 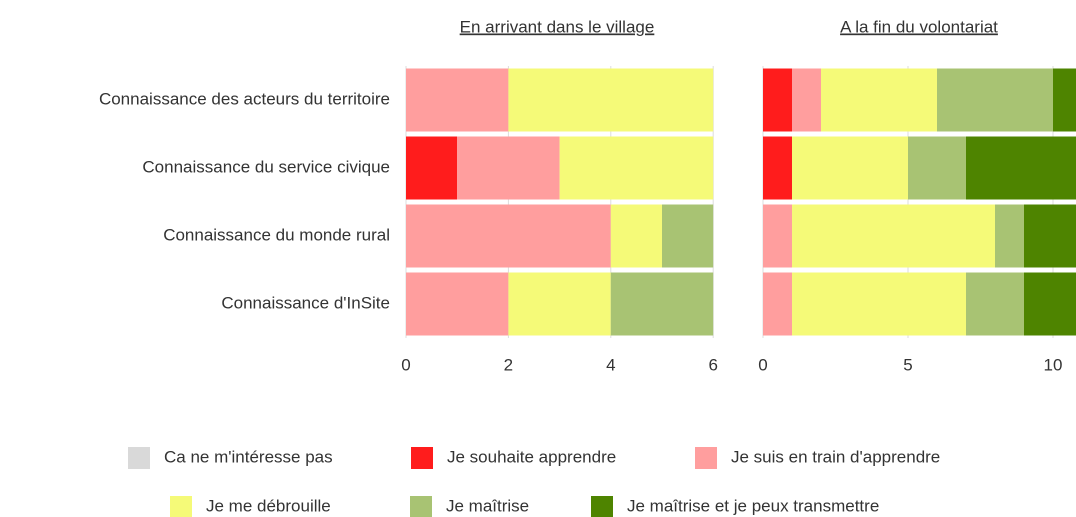 What do you see at coordinates (919, 26) in the screenshot?
I see `chart-title: A la fin du volontariat` at bounding box center [919, 26].